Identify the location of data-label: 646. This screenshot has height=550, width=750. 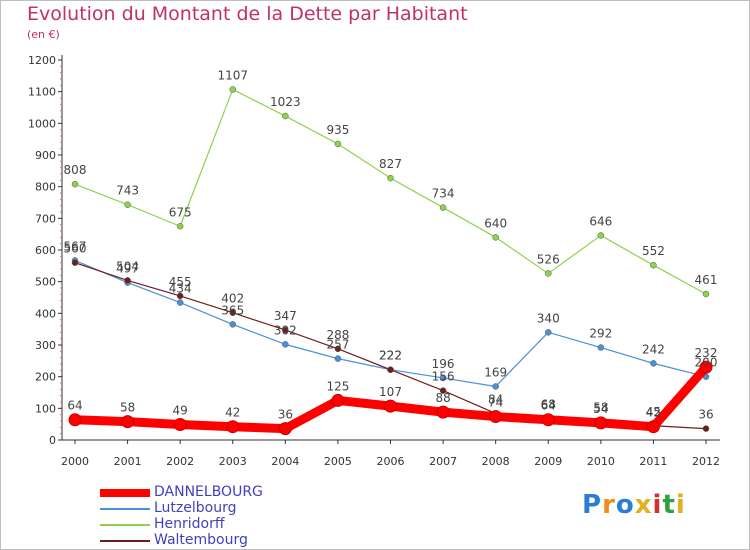
(600, 221).